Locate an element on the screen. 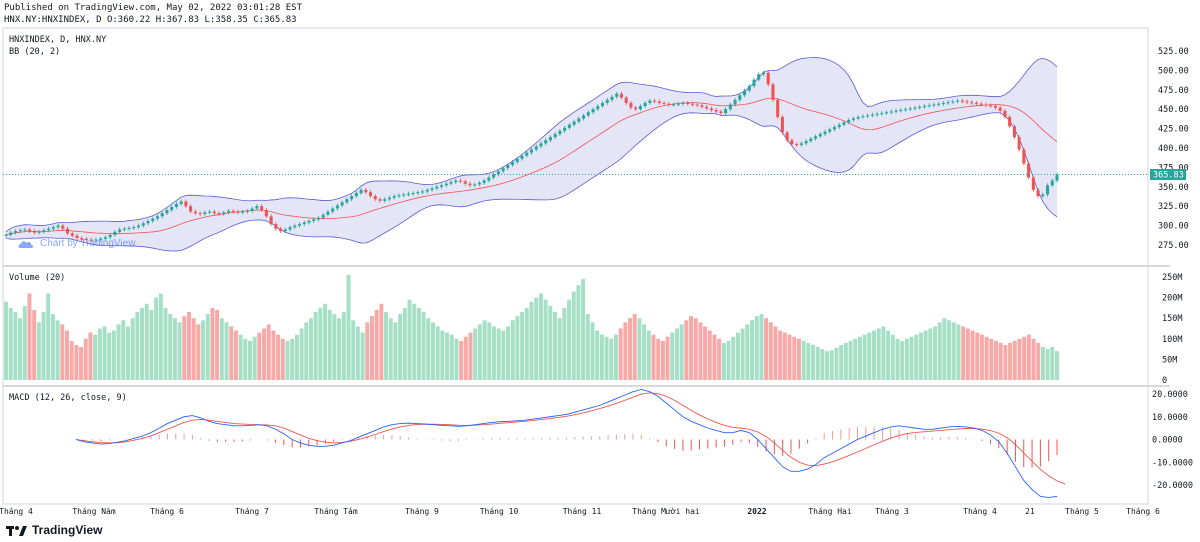 This screenshot has height=542, width=1200. bb-indicator-label: BB (20, 2) is located at coordinates (34, 52).